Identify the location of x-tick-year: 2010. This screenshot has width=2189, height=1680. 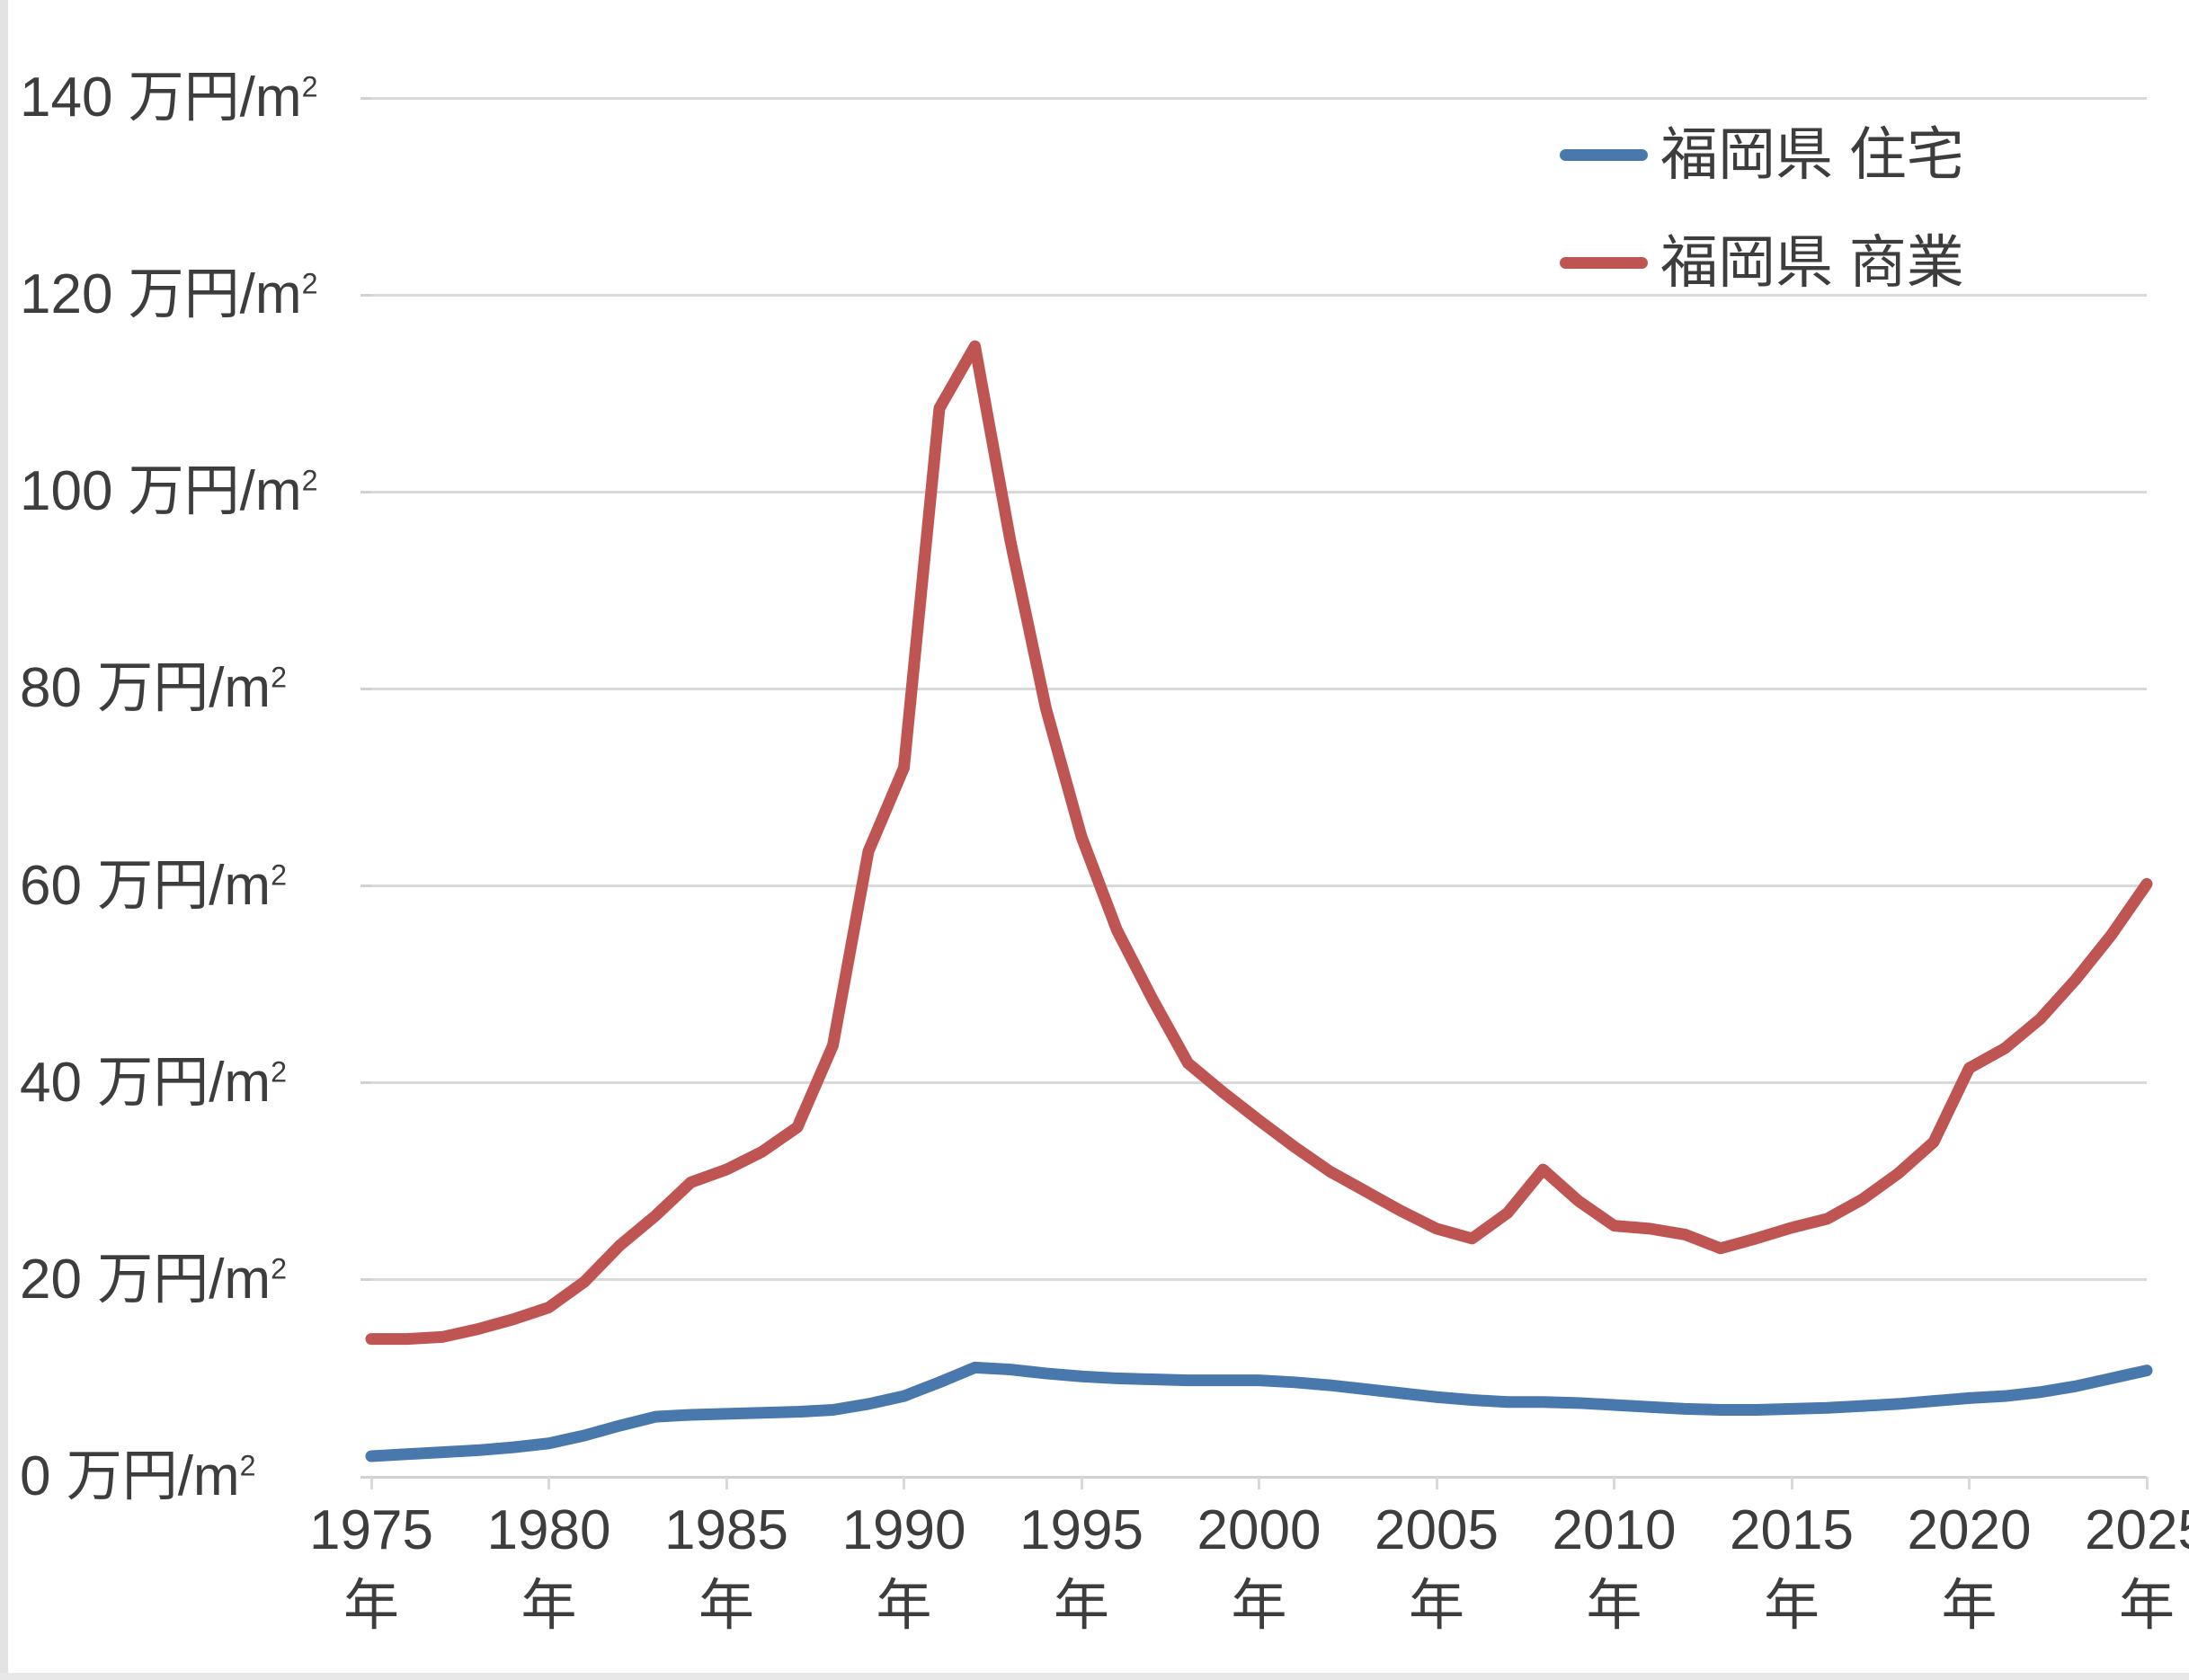
(1614, 1530).